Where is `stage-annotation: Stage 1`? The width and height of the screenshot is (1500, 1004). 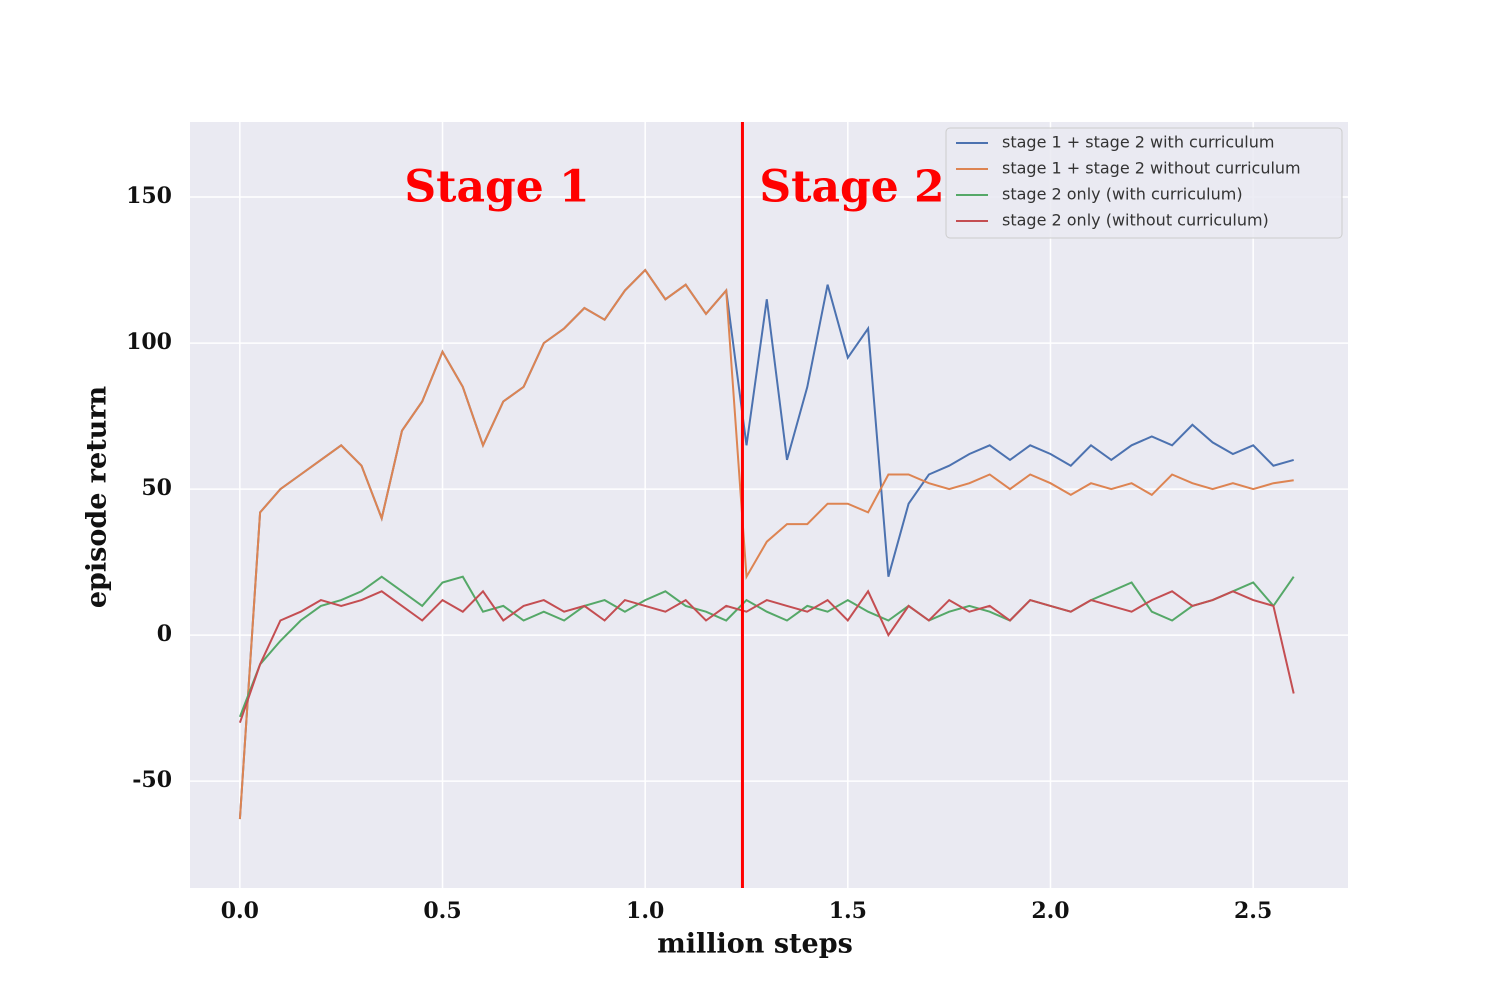 stage-annotation: Stage 1 is located at coordinates (496, 187).